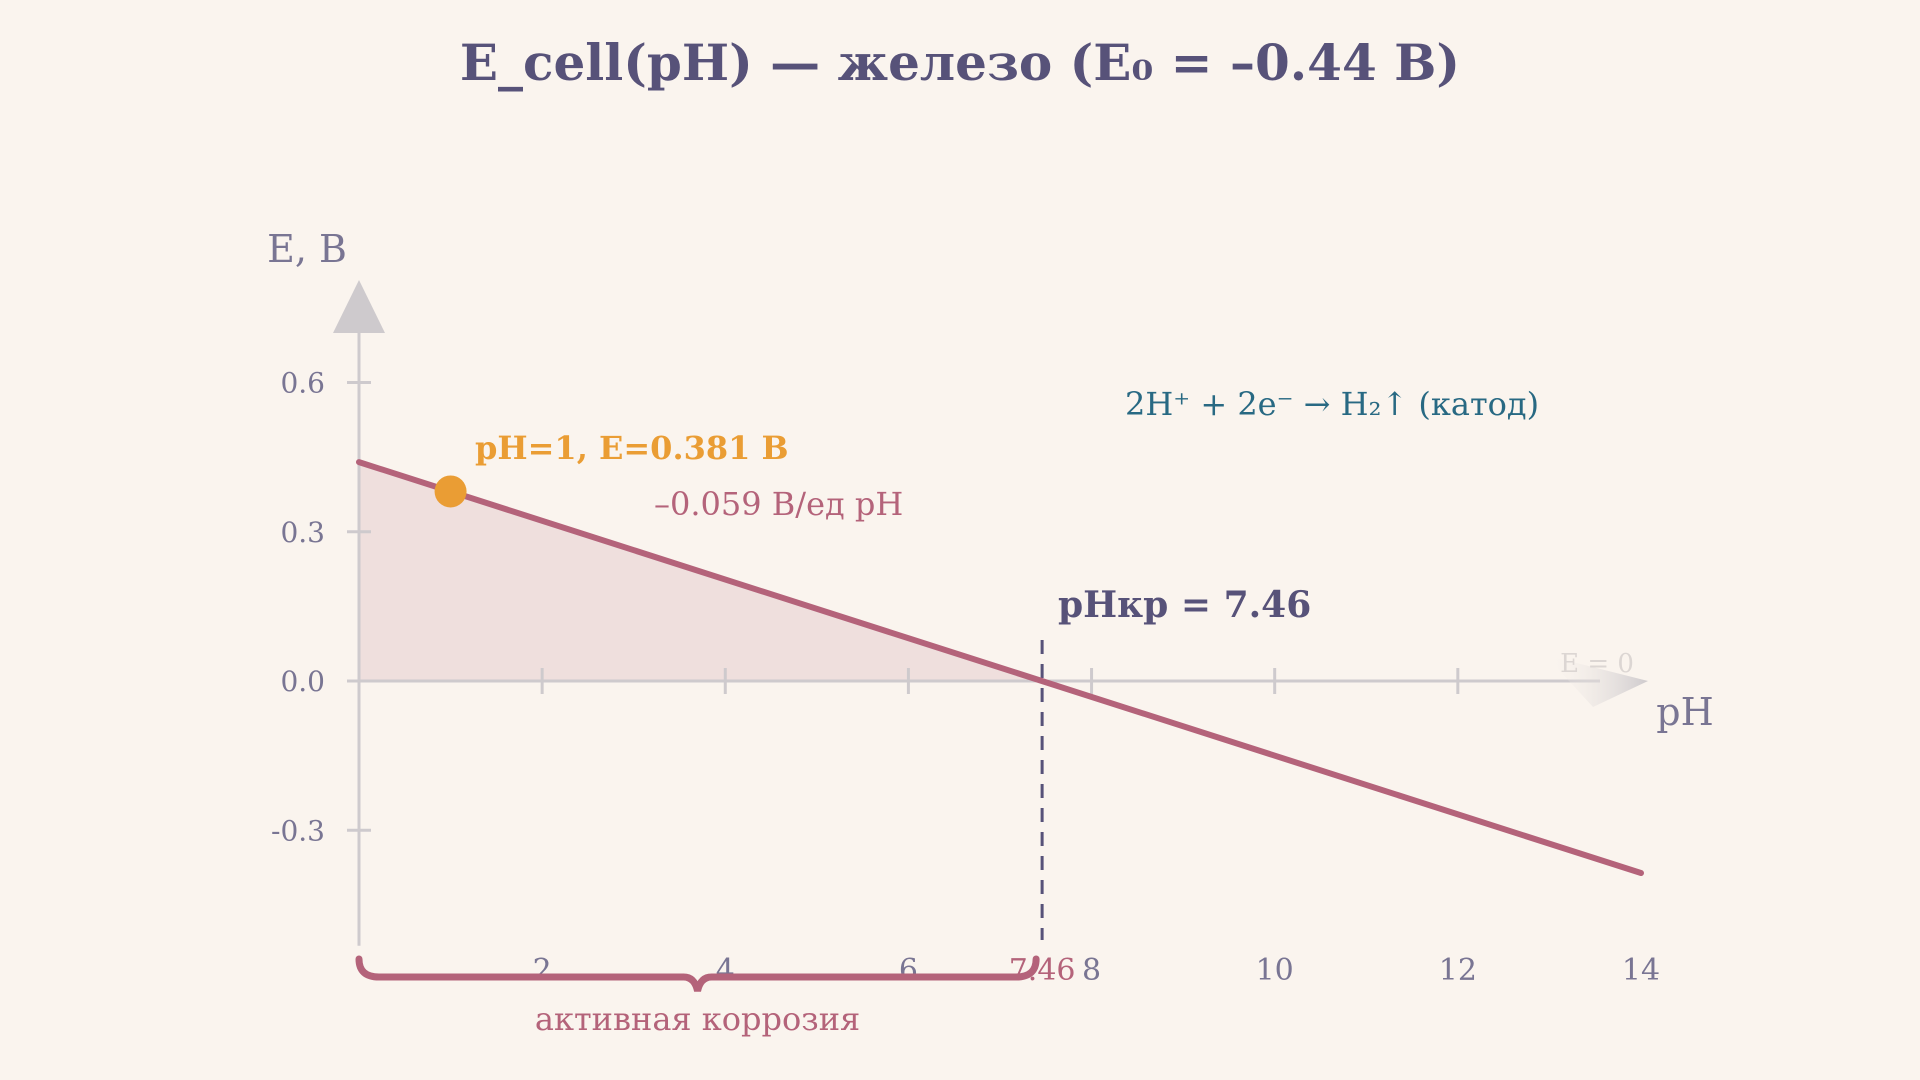  What do you see at coordinates (298, 830) in the screenshot?
I see `y-tick-label: -0.3` at bounding box center [298, 830].